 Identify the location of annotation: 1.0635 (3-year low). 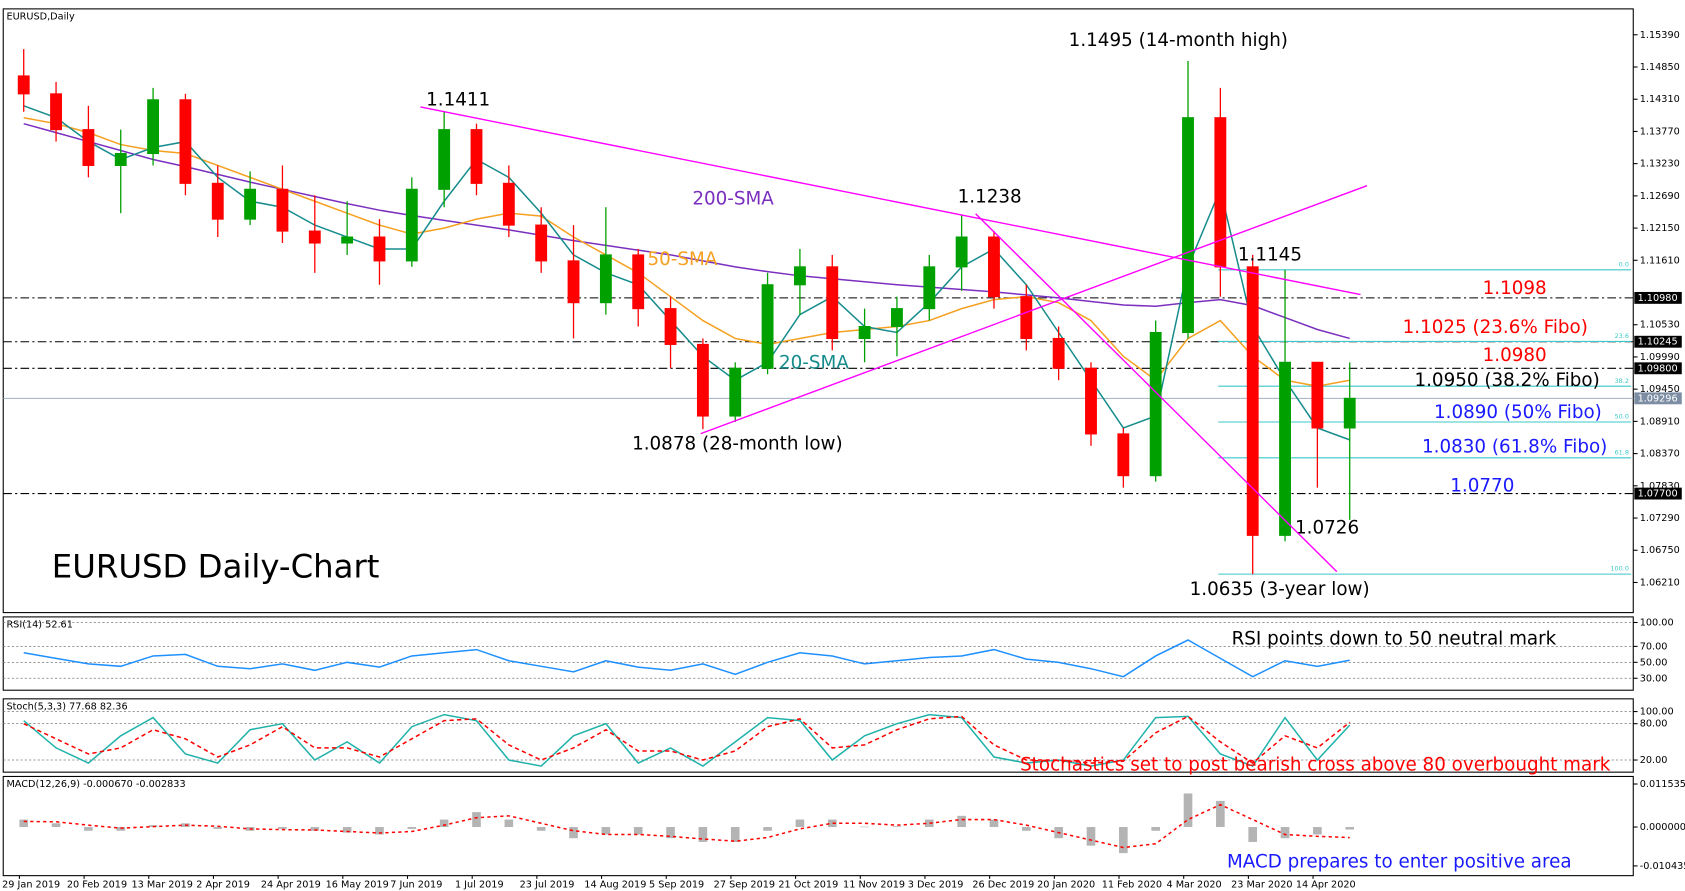
(1280, 589).